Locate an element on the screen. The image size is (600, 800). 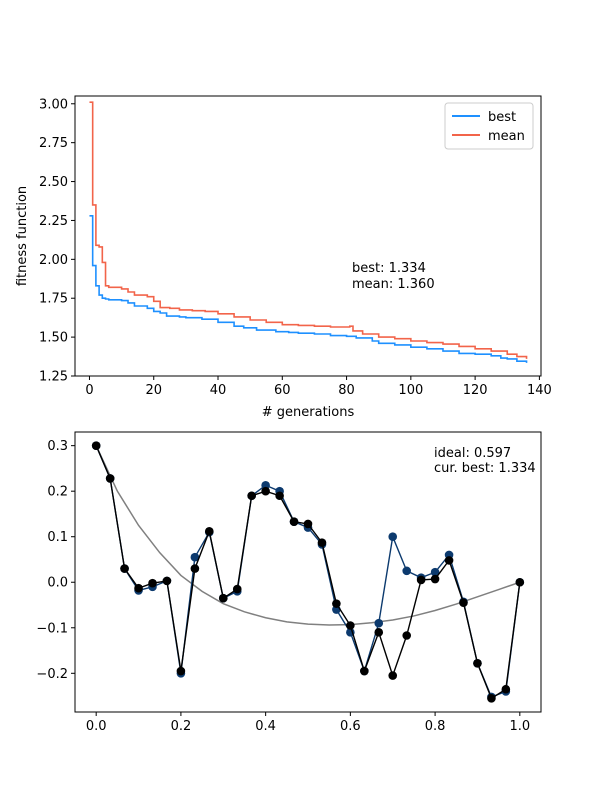
fitness-y-axis-label: fitness function is located at coordinates (22, 236).